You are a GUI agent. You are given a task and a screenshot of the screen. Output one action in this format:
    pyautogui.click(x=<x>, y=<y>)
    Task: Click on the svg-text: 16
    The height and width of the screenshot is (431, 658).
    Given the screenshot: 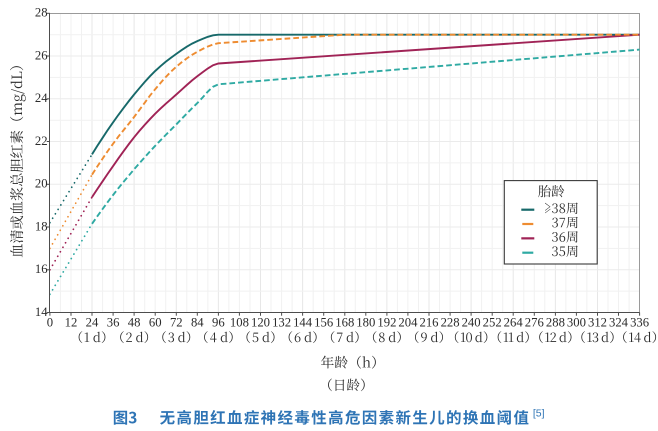 What is the action you would take?
    pyautogui.click(x=41, y=269)
    